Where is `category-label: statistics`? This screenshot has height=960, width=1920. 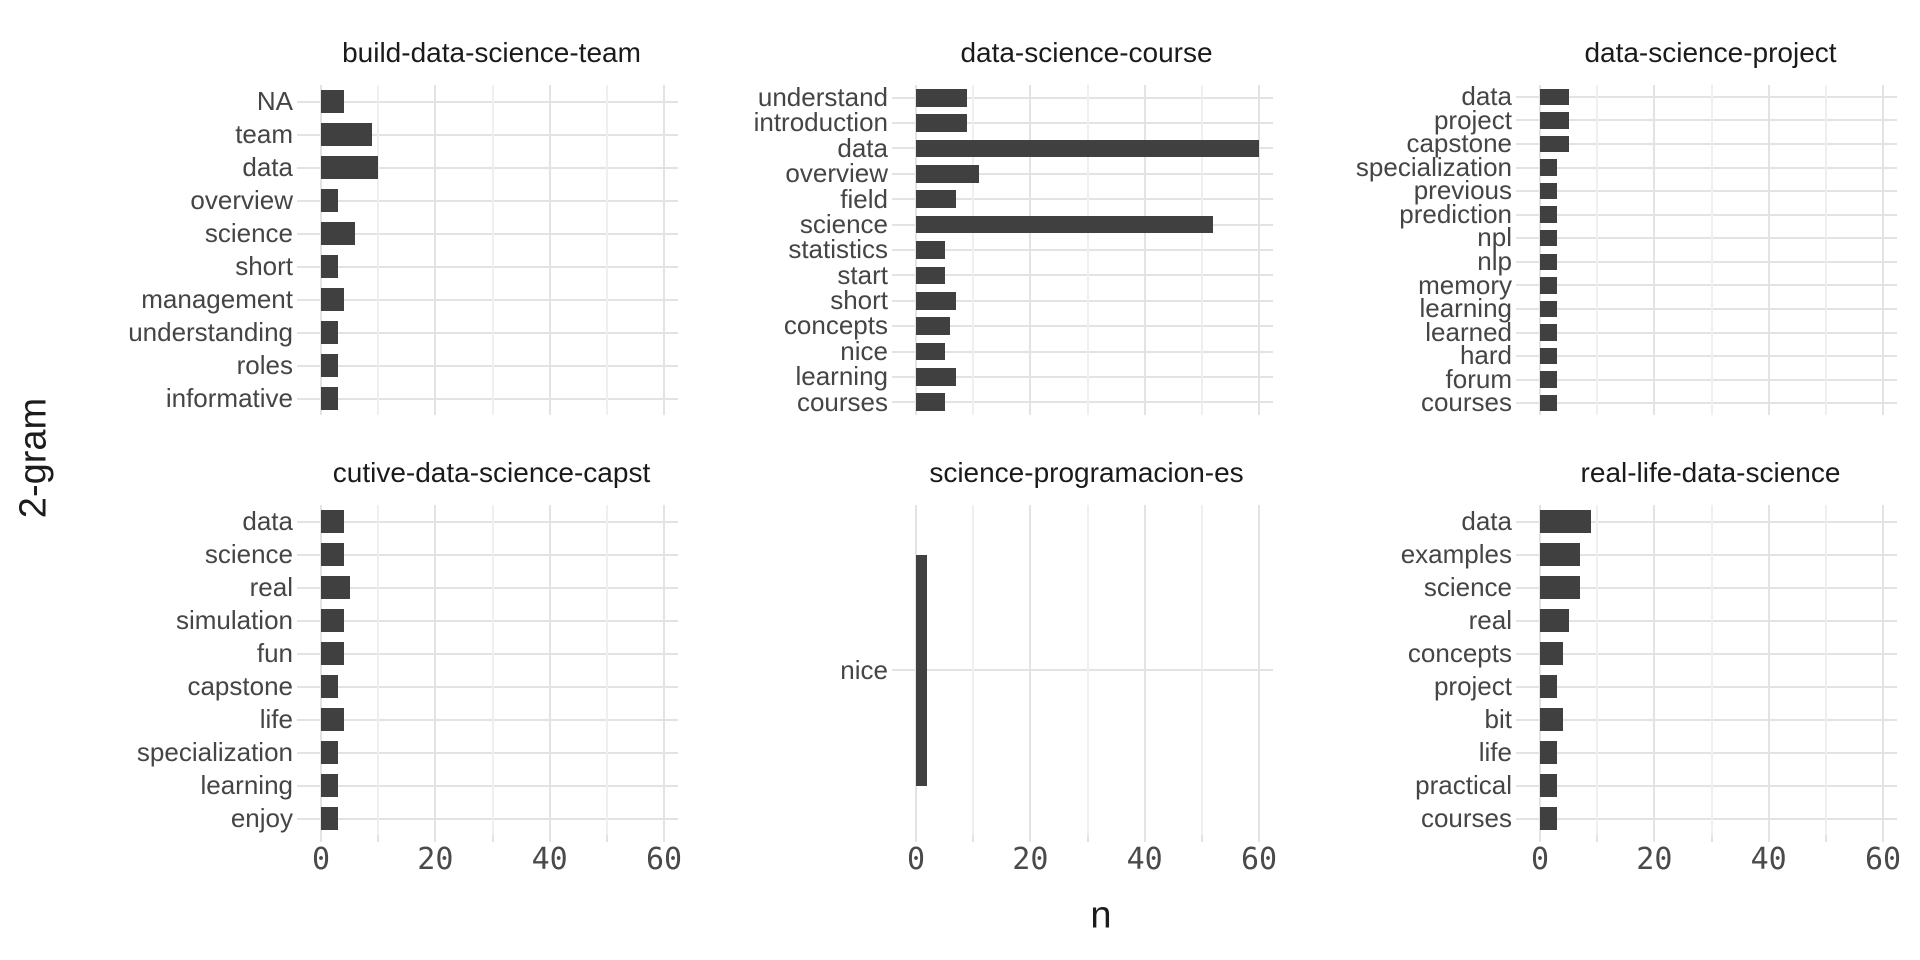 category-label: statistics is located at coordinates (838, 249).